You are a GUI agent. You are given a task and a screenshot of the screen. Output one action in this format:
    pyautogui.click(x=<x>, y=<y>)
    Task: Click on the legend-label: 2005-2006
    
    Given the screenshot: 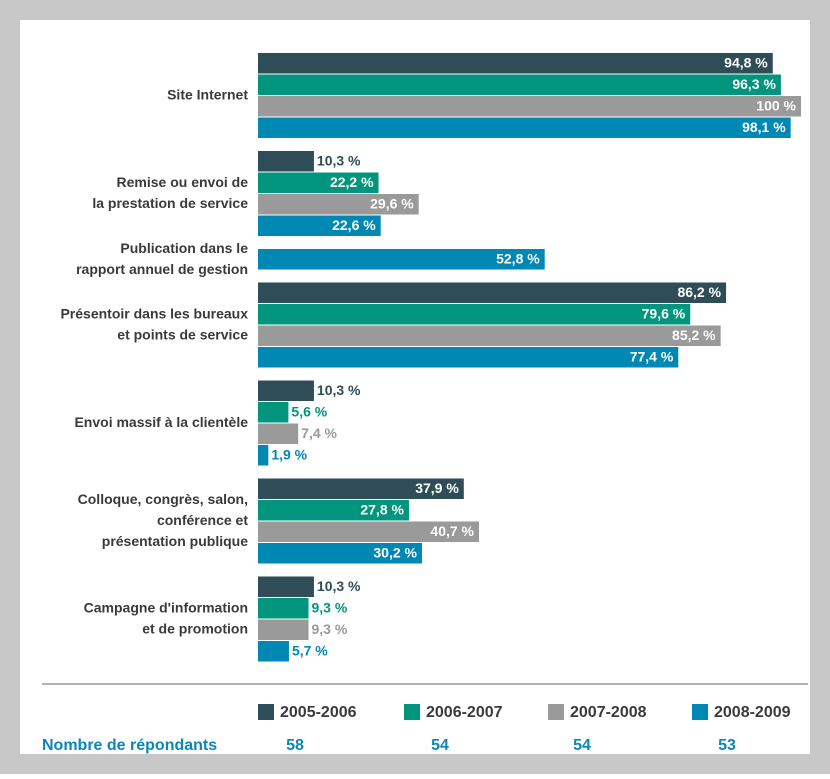 What is the action you would take?
    pyautogui.click(x=318, y=712)
    